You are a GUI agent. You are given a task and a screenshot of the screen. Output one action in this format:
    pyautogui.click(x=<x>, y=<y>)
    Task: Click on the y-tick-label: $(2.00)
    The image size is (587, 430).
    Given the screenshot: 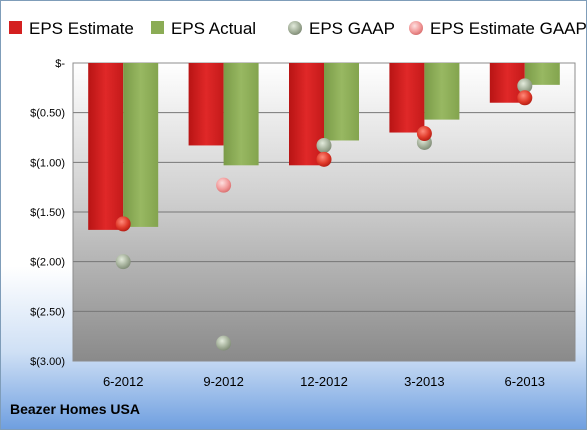 What is the action you would take?
    pyautogui.click(x=47, y=263)
    